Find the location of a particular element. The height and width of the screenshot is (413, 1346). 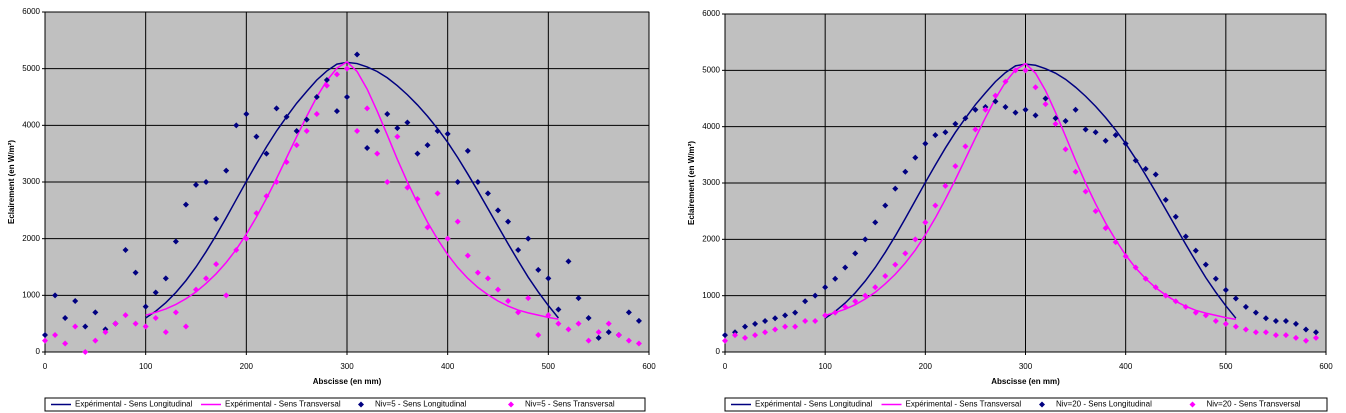

x-tick-label: 600 is located at coordinates (649, 366).